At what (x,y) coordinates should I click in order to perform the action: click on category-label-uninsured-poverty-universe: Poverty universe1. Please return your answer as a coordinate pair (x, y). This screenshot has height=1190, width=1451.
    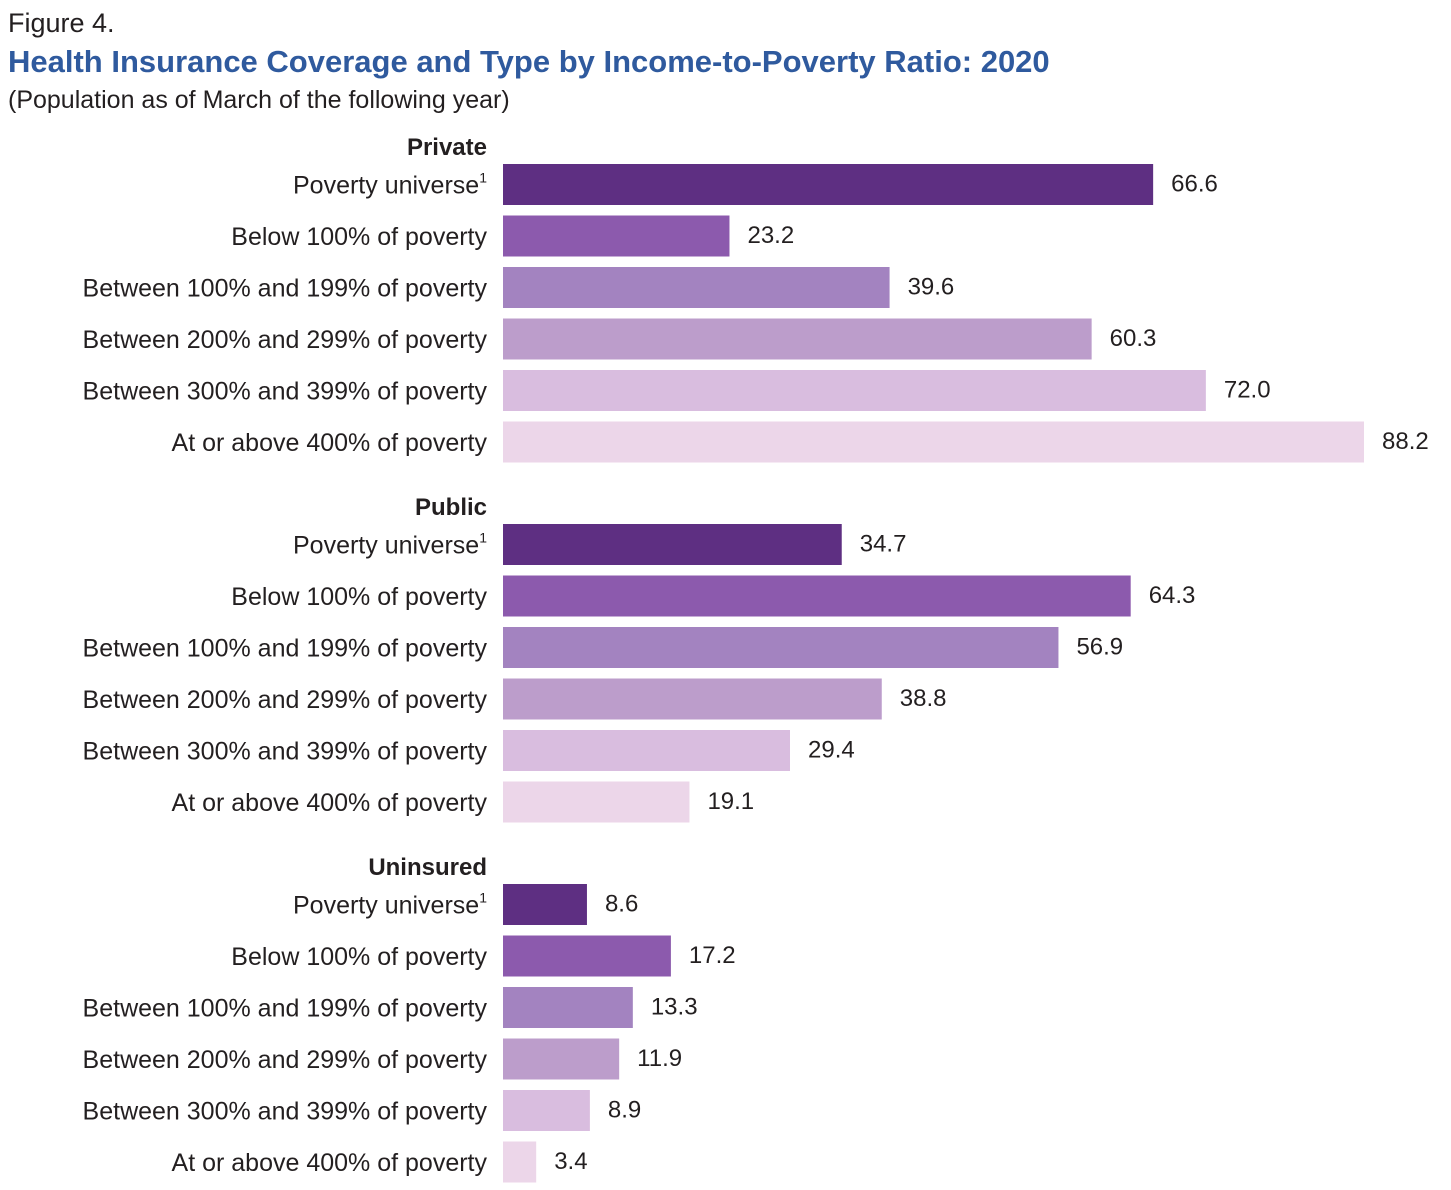
    Looking at the image, I should click on (390, 905).